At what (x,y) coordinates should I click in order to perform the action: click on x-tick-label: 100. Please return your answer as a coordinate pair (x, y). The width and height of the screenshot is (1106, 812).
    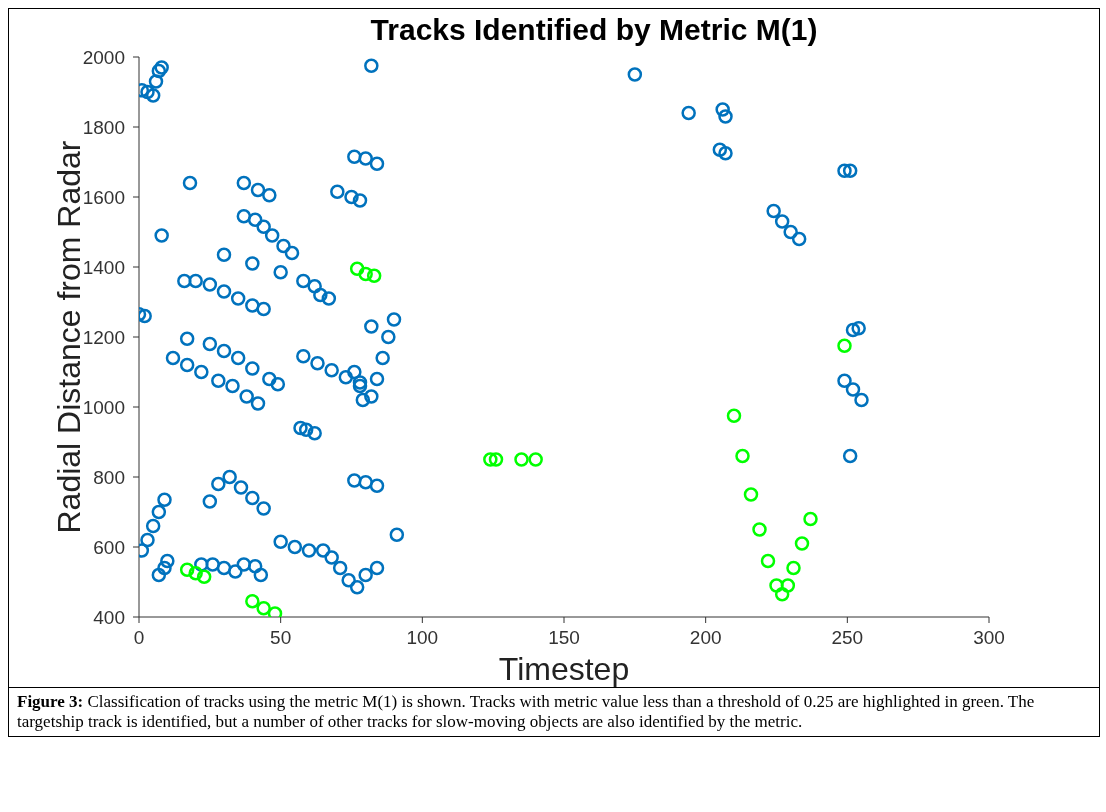
    Looking at the image, I should click on (422, 638).